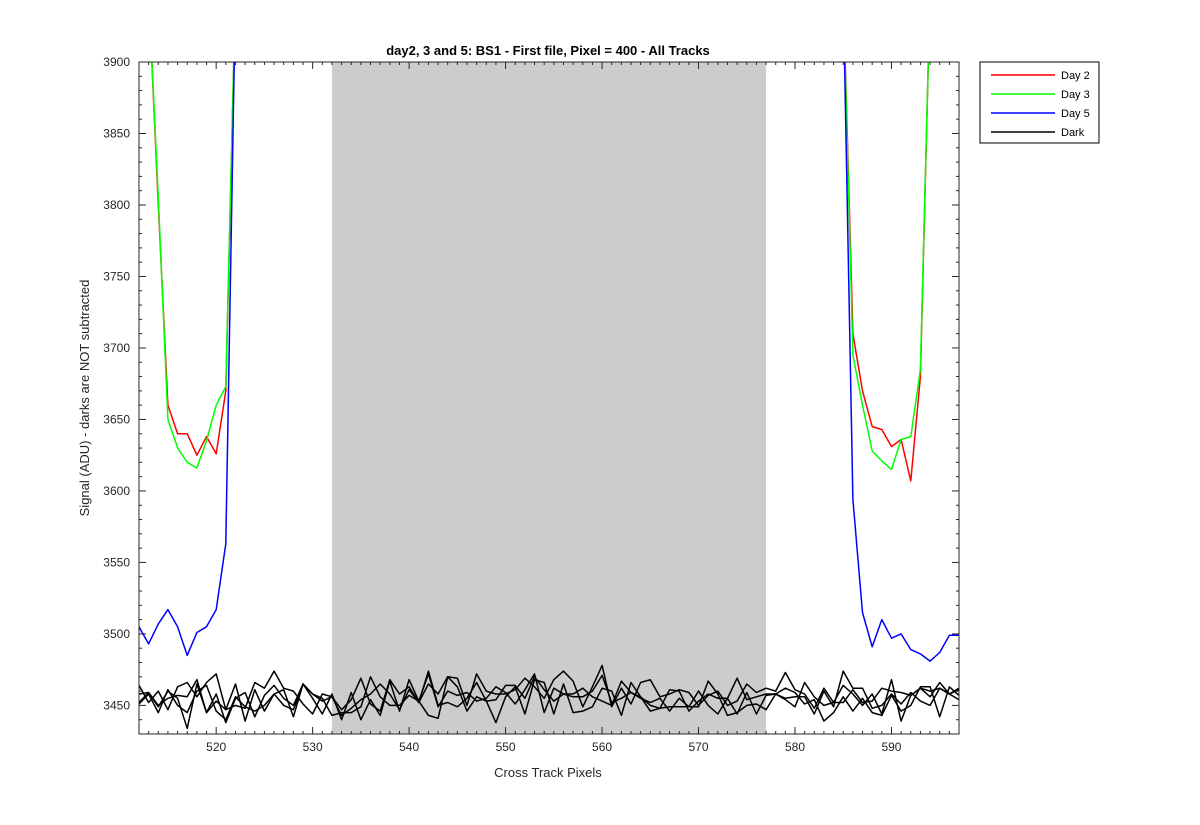 The height and width of the screenshot is (825, 1200). Describe the element at coordinates (116, 348) in the screenshot. I see `y-tick-label: 3700` at that location.